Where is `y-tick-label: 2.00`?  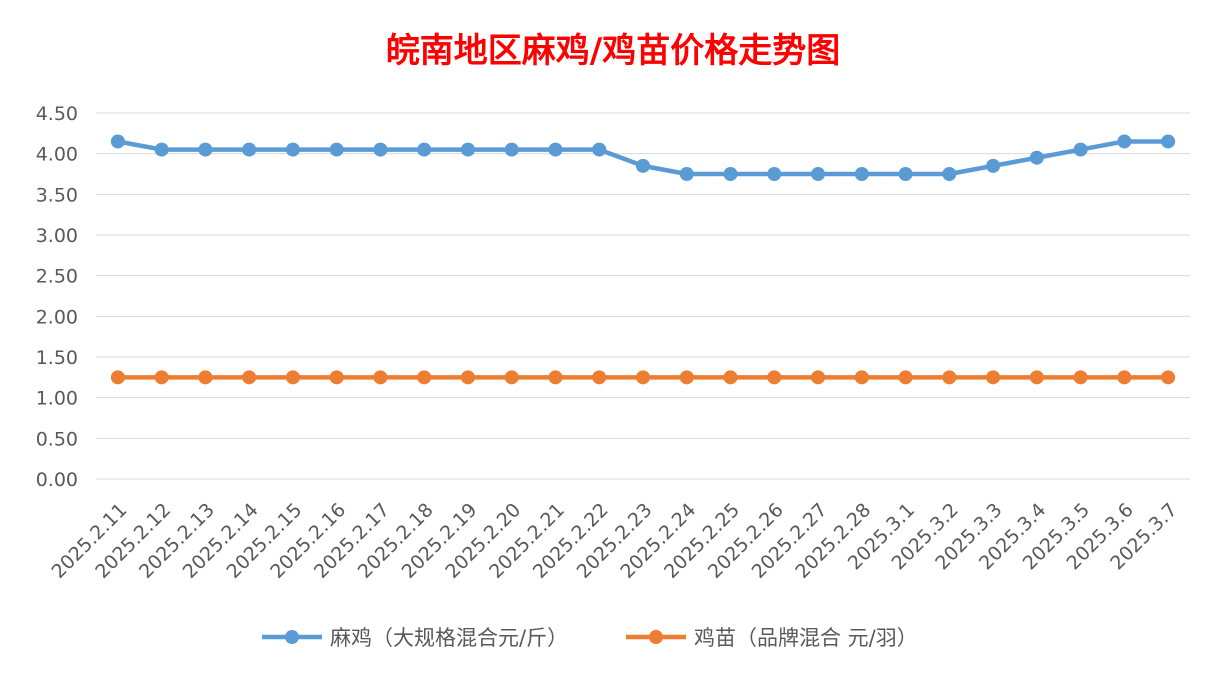
y-tick-label: 2.00 is located at coordinates (57, 317).